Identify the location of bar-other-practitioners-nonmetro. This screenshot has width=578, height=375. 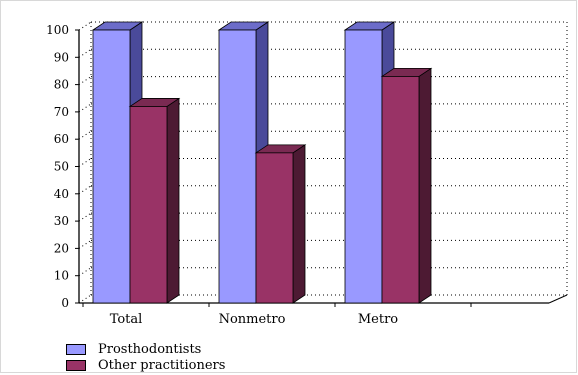
(274, 228).